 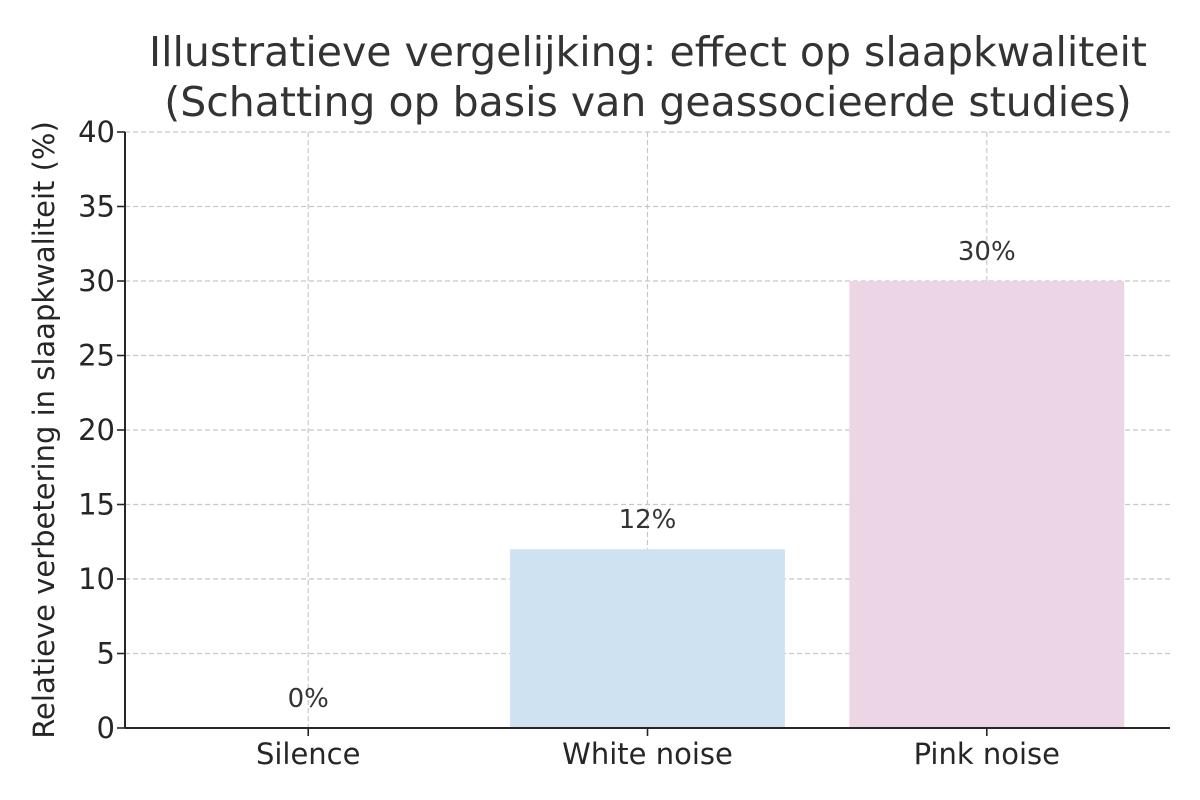 What do you see at coordinates (987, 504) in the screenshot?
I see `bar-pink-noise` at bounding box center [987, 504].